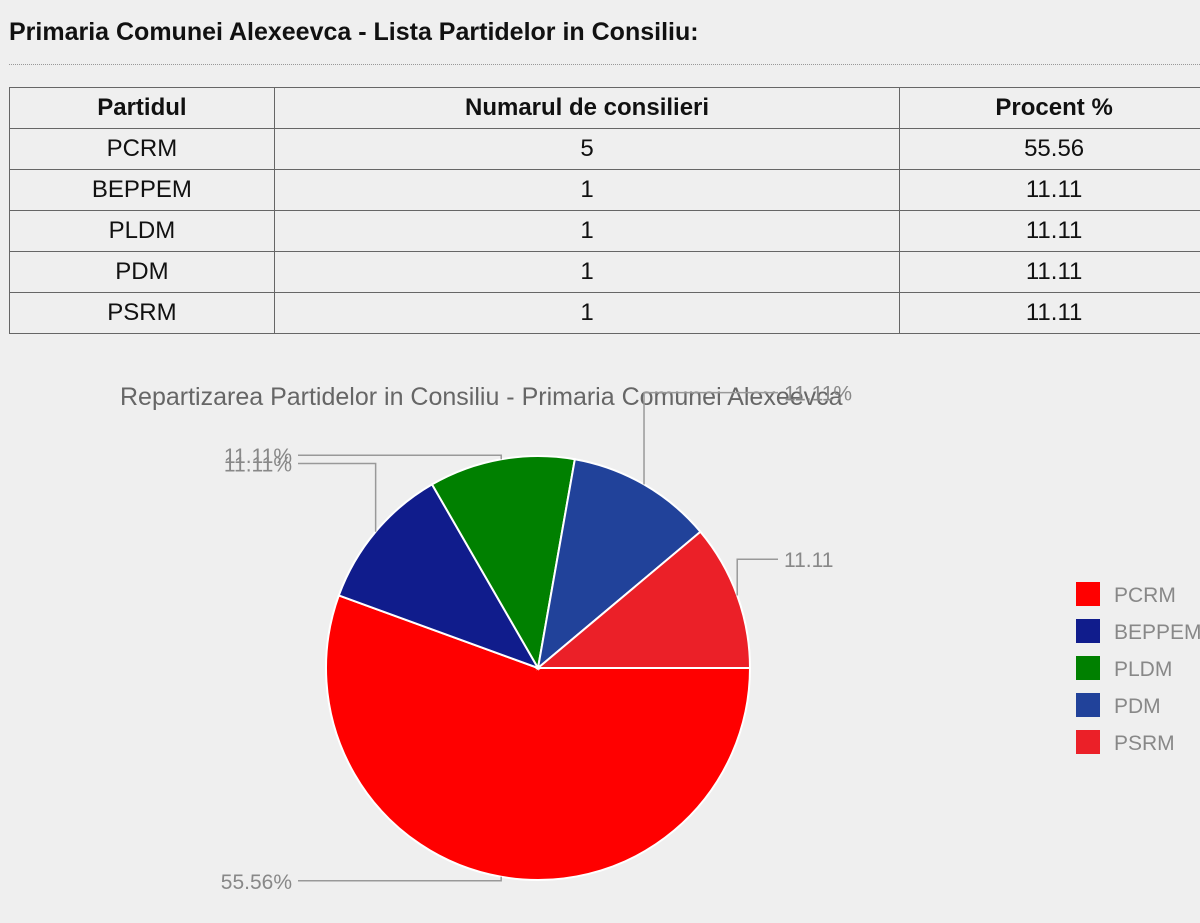  I want to click on table-row: PSRM 1 11.11, so click(604, 313).